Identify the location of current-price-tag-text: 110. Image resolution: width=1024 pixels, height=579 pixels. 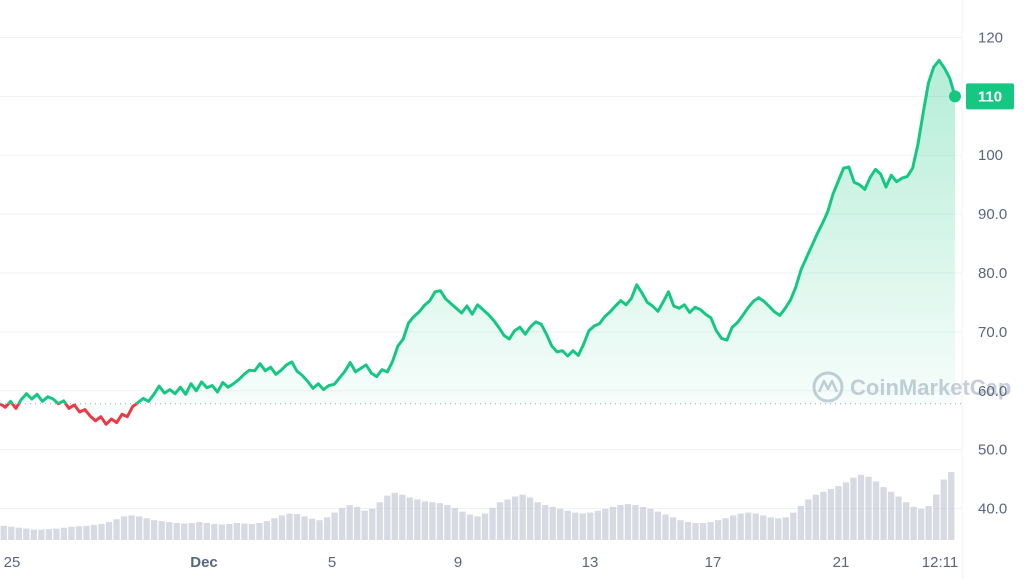
(990, 96).